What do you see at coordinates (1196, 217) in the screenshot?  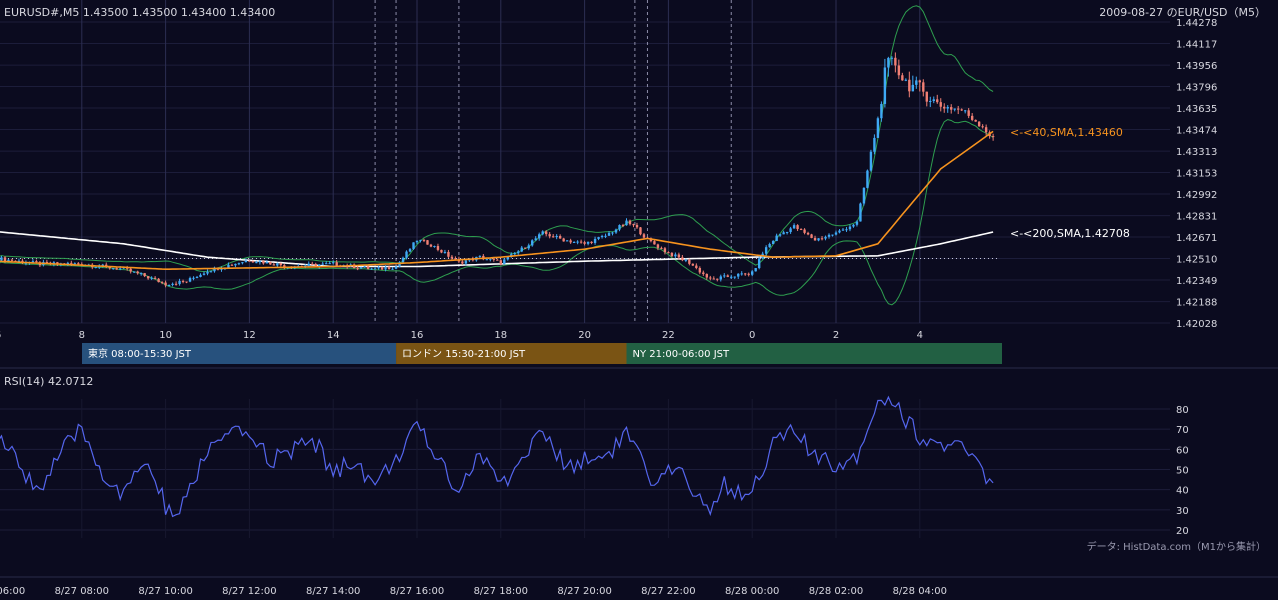 I see `price-tick-label: 1.42831` at bounding box center [1196, 217].